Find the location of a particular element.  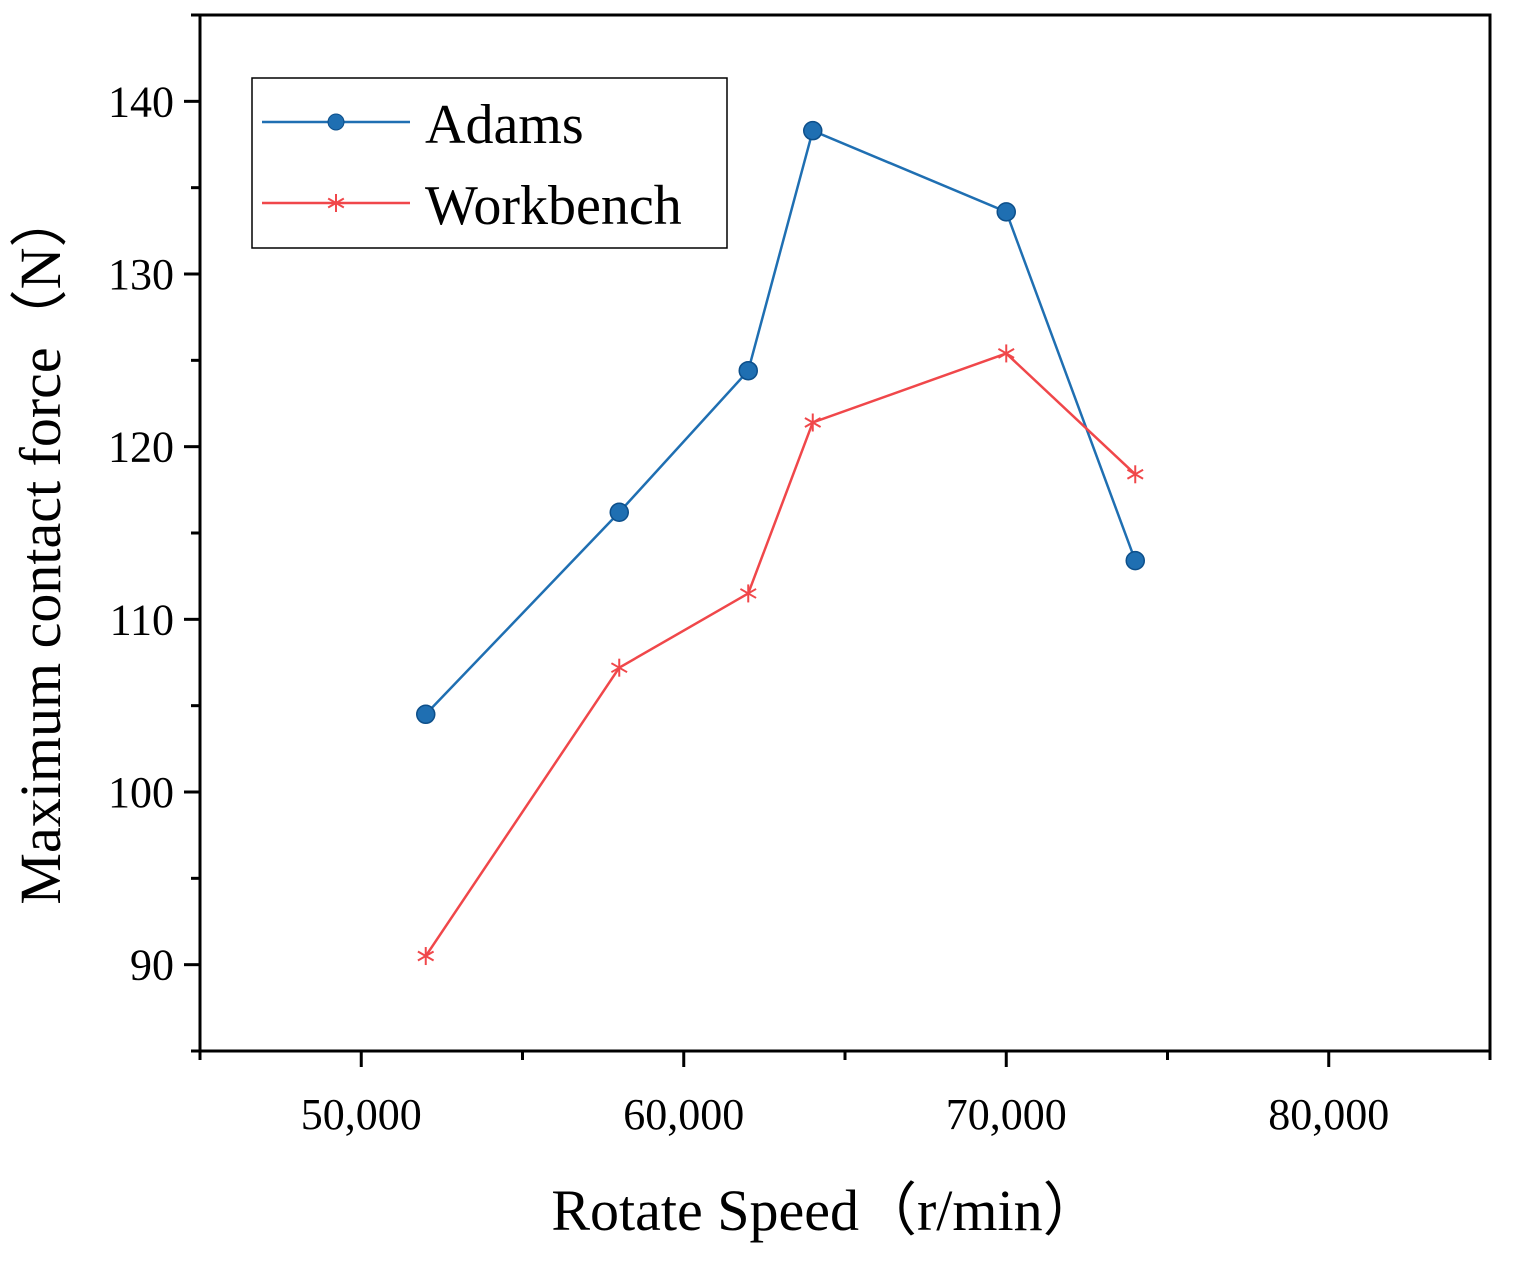

x-tick-label: 60,000 is located at coordinates (683, 1114).